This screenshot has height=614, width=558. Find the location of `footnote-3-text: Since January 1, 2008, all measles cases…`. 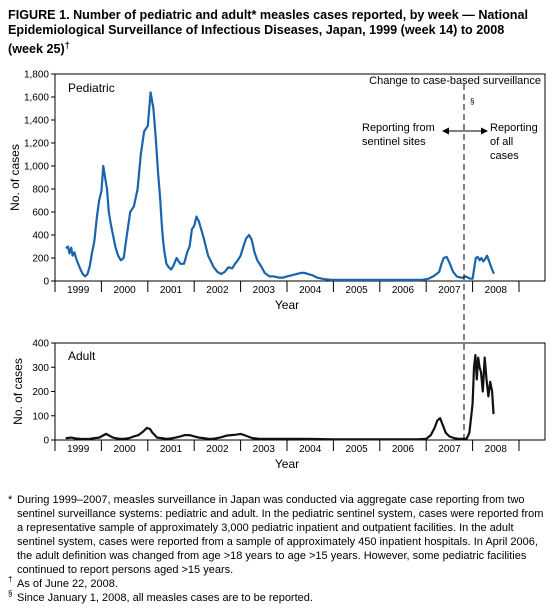

footnote-3-text: Since January 1, 2008, all measles cases… is located at coordinates (165, 598).